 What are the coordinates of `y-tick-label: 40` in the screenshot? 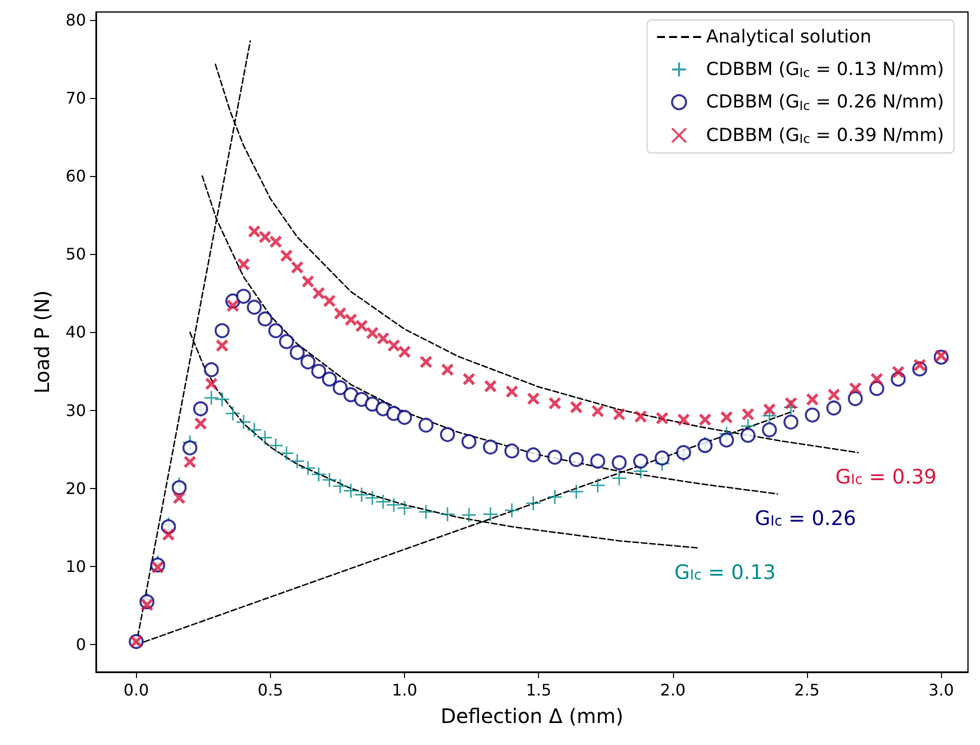 It's located at (76, 332).